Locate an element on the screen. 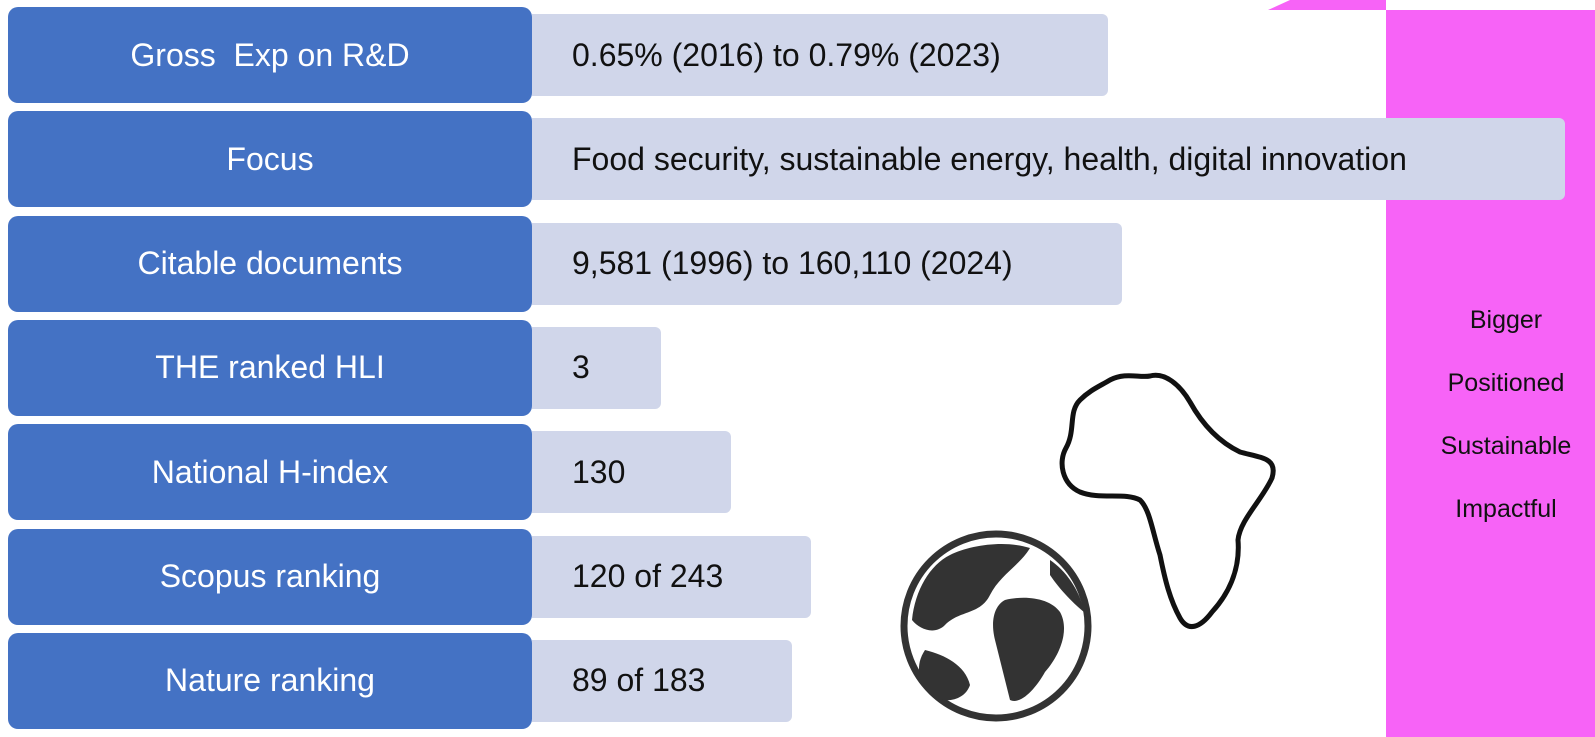 The image size is (1595, 737). row: Scopus ranking 120 of 243 is located at coordinates (798, 576).